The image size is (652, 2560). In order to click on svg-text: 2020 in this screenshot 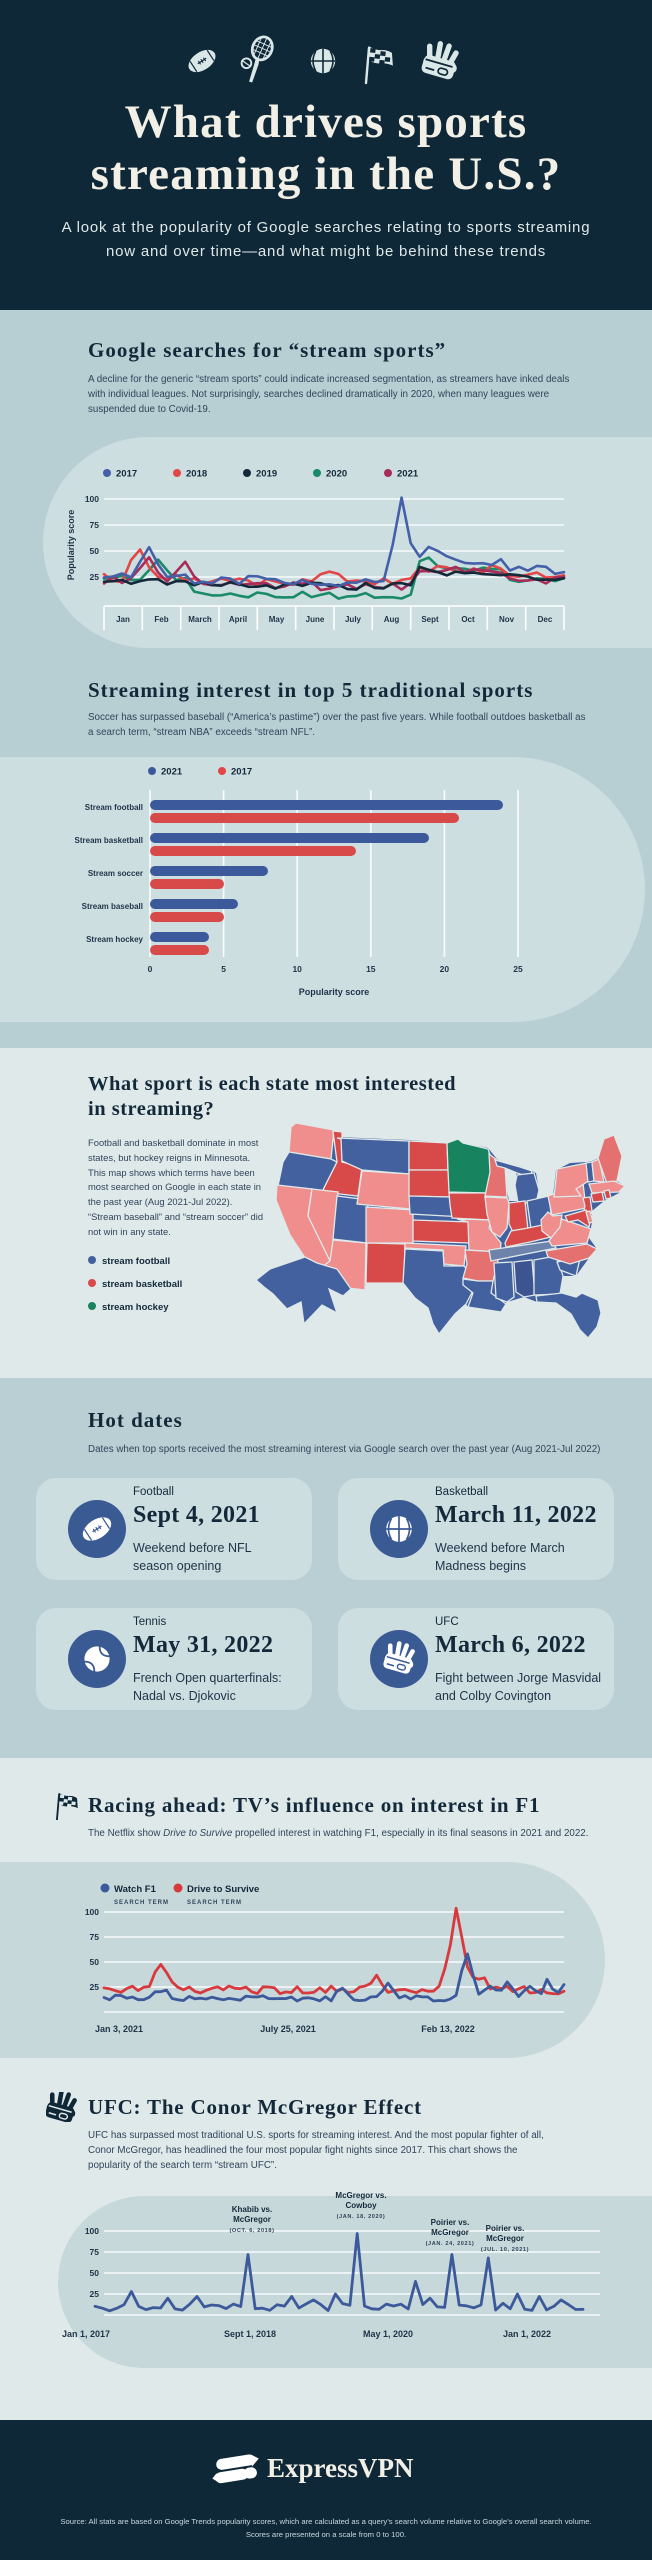, I will do `click(336, 474)`.